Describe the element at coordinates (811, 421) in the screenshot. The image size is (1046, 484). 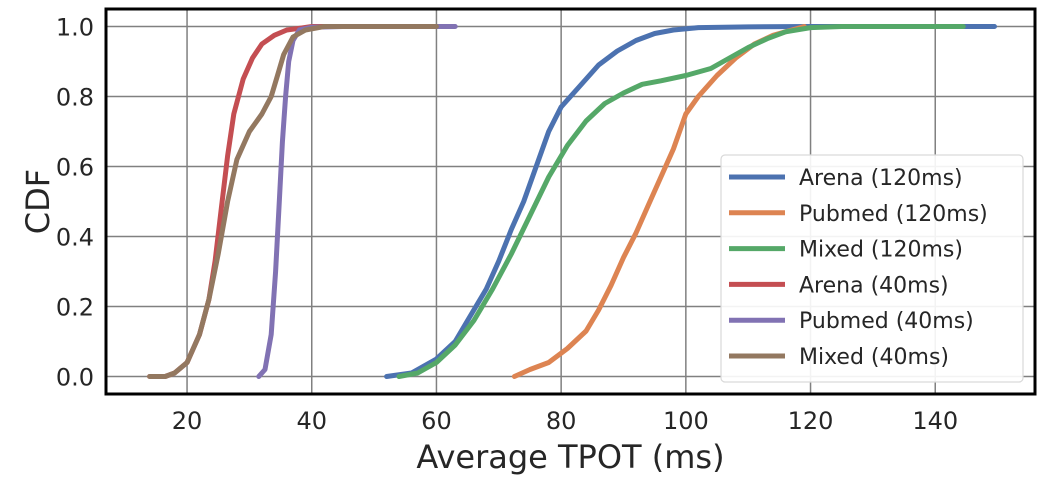
I see `x-tick-label: 120` at that location.